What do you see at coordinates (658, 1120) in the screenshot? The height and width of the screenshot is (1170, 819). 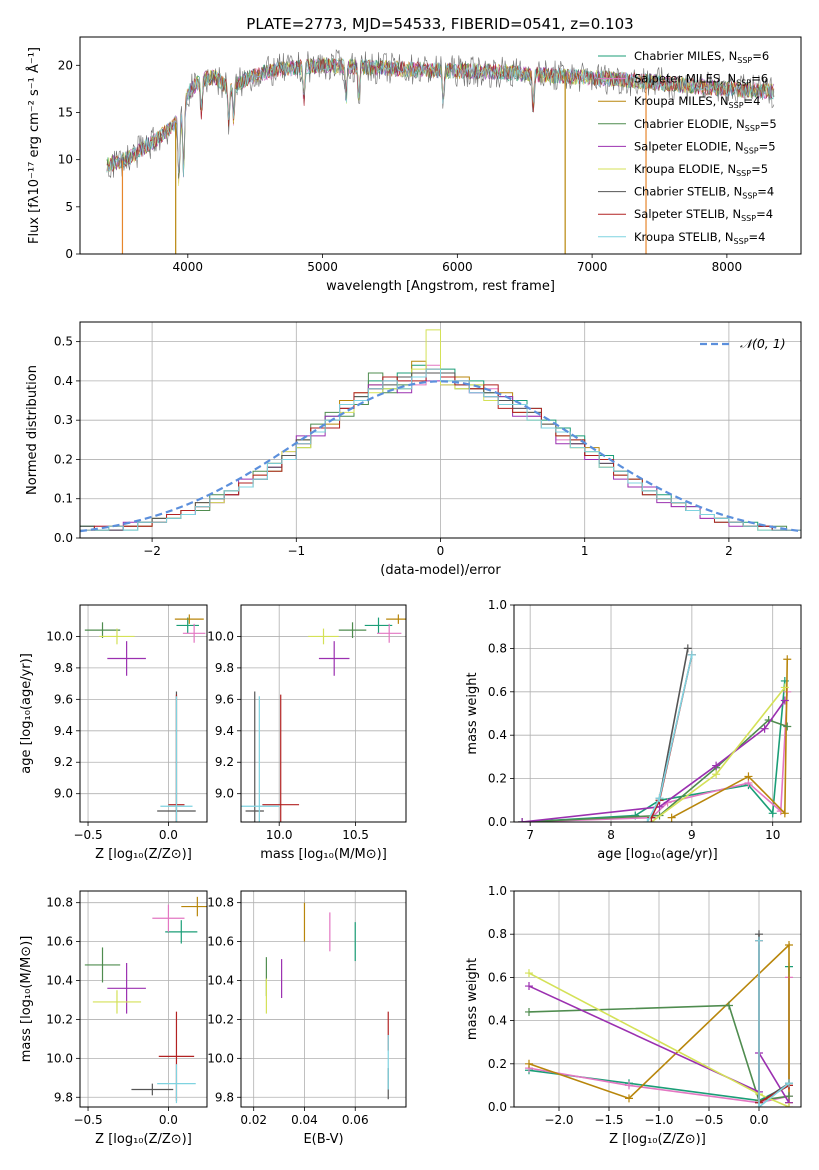 I see `x-tick-label: −1.0` at bounding box center [658, 1120].